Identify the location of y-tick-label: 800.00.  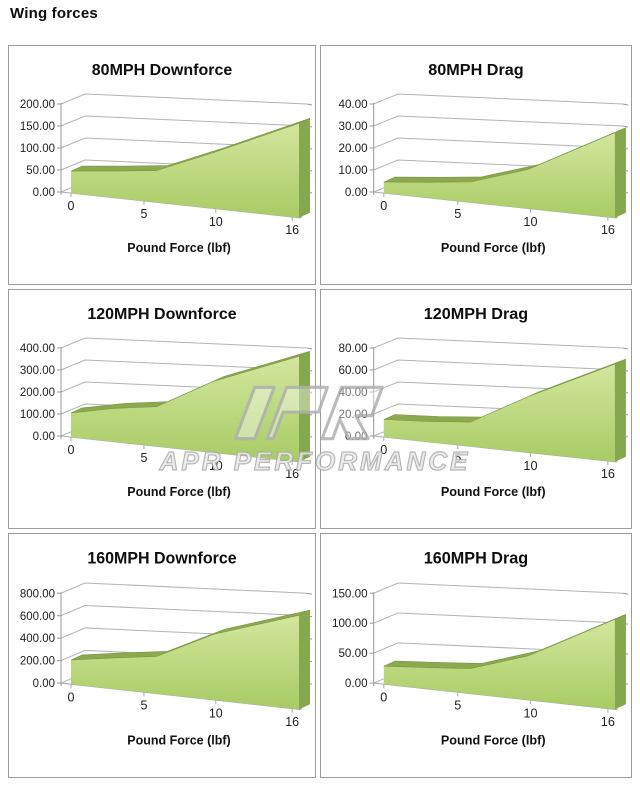
(37, 593).